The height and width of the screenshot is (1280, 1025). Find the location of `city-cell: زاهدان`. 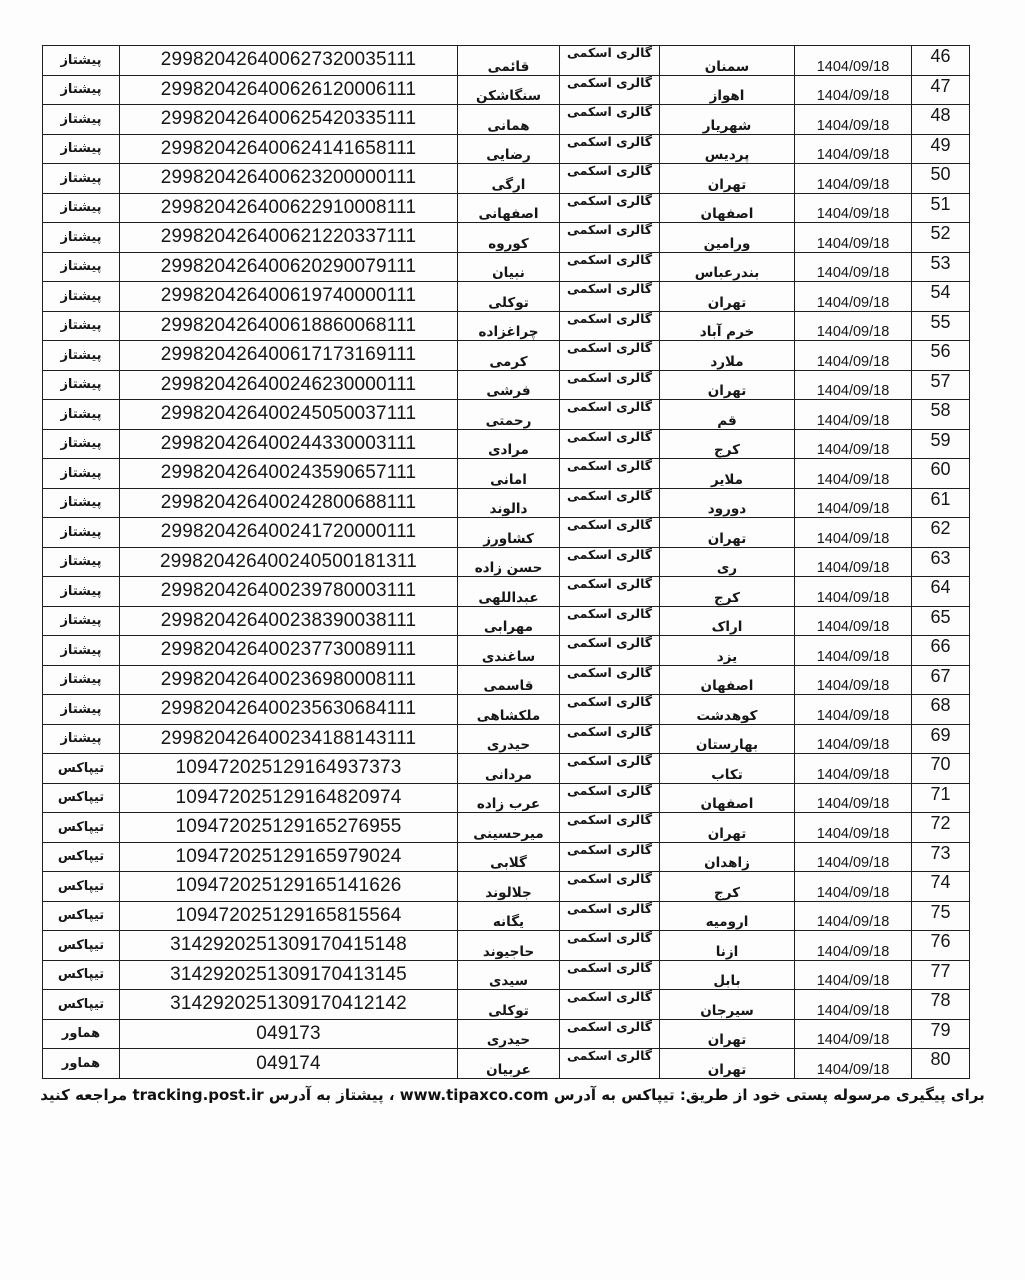

city-cell: زاهدان is located at coordinates (727, 856).